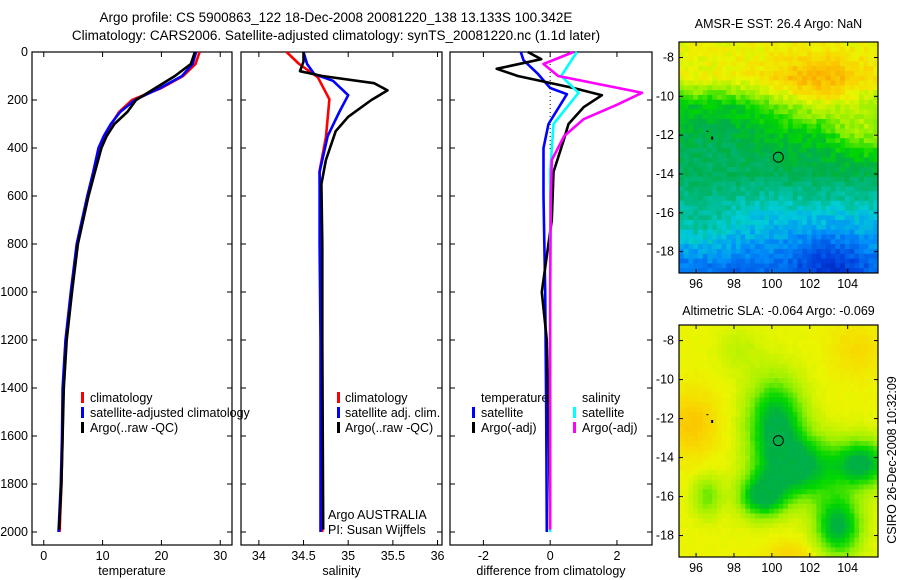  Describe the element at coordinates (707, 131) in the screenshot. I see `island-mark` at that location.